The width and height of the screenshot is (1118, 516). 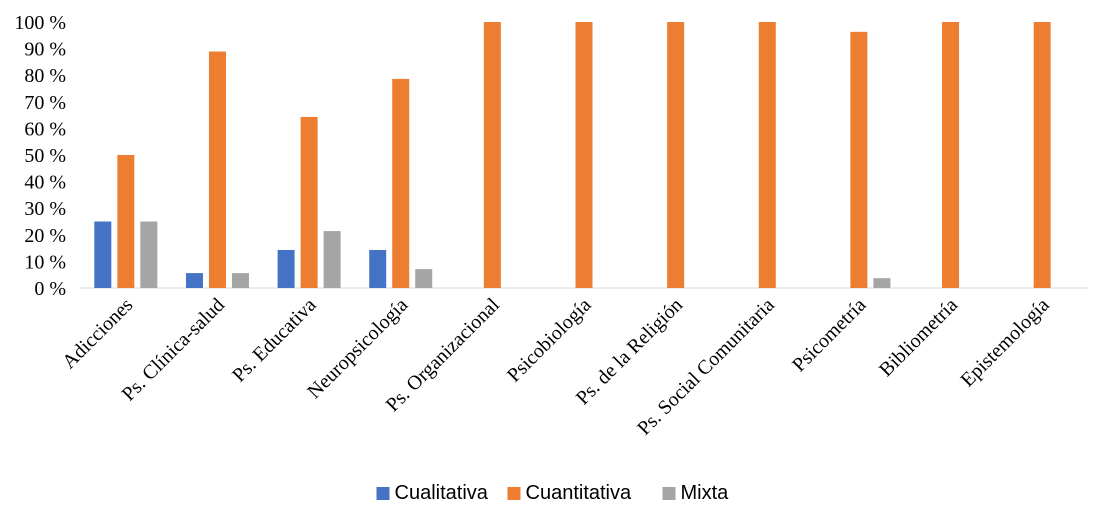 I want to click on y-tick-label: 90 %, so click(x=45, y=50).